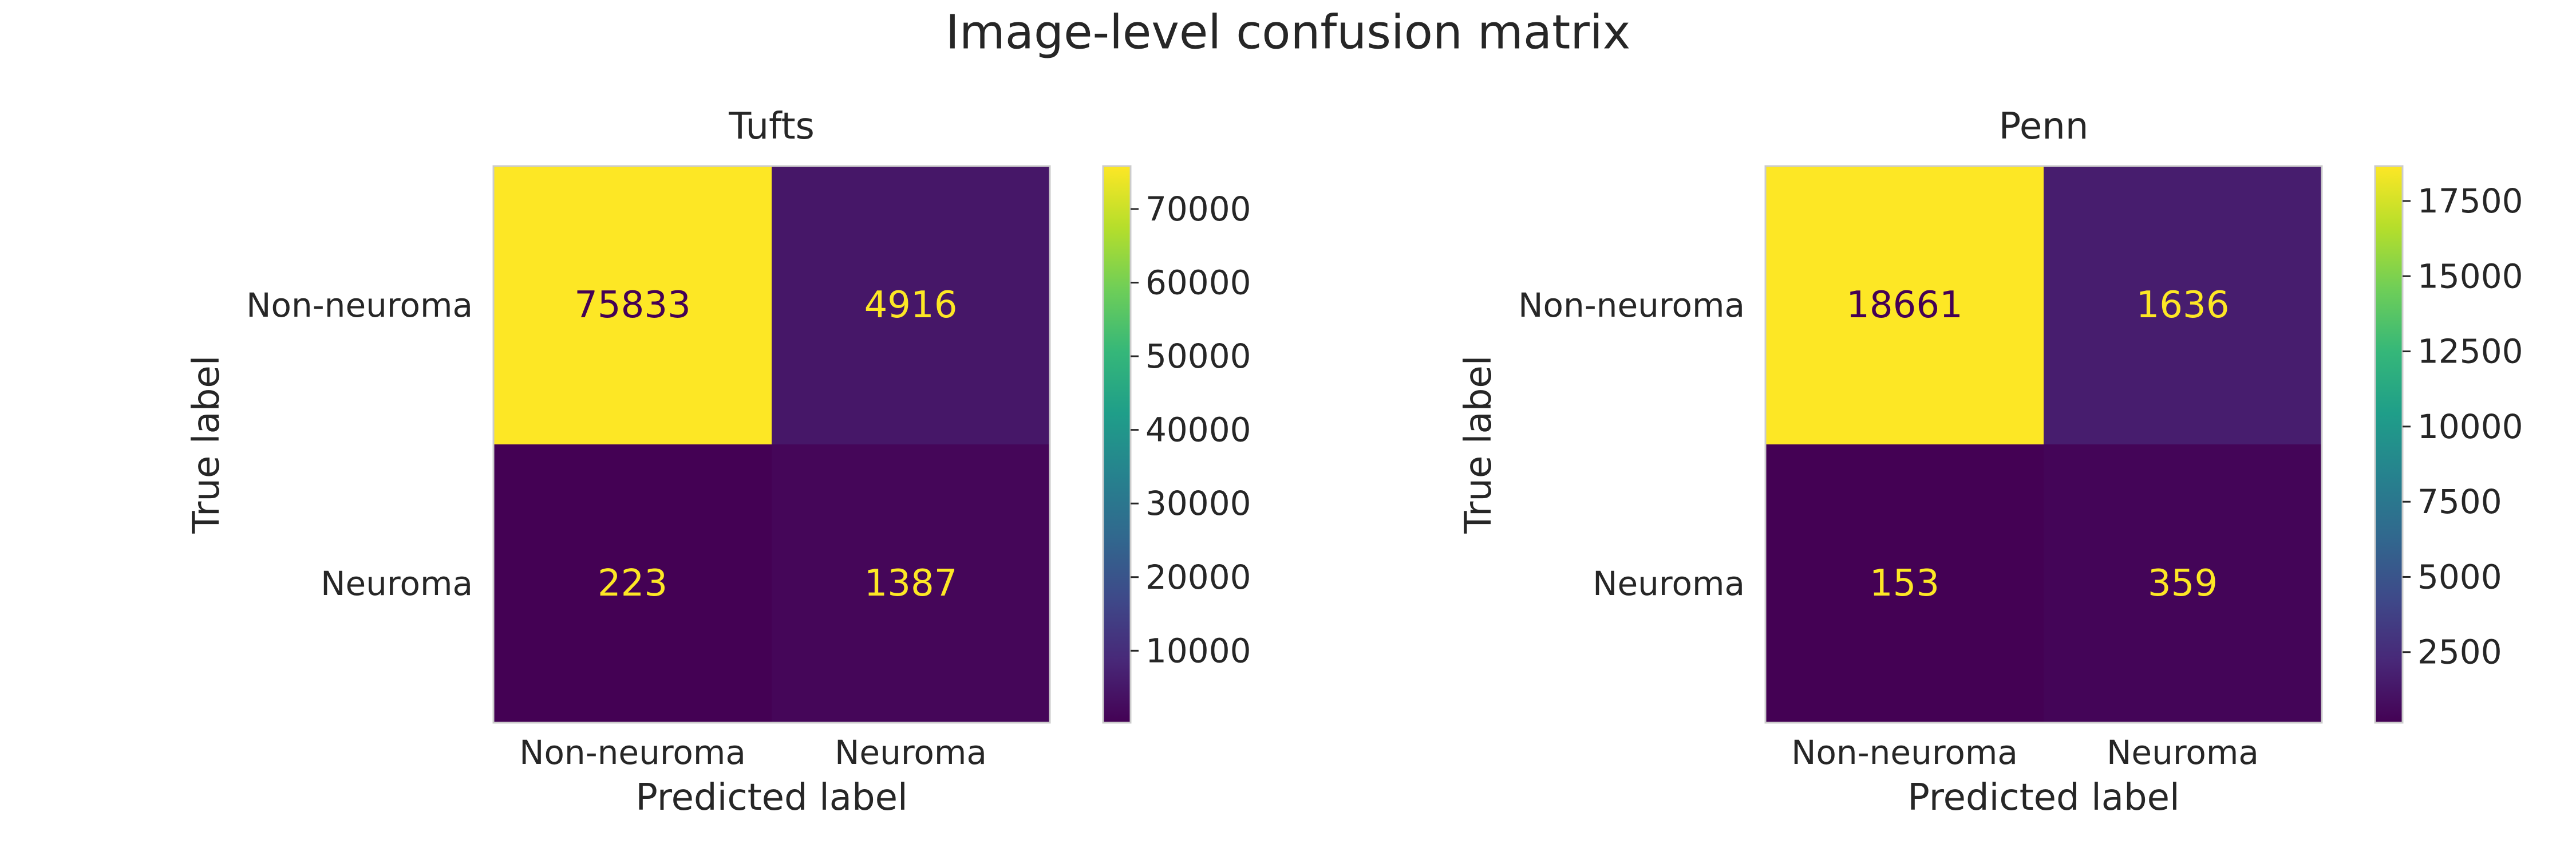  What do you see at coordinates (2459, 501) in the screenshot?
I see `colorbar-tick-label: 7500` at bounding box center [2459, 501].